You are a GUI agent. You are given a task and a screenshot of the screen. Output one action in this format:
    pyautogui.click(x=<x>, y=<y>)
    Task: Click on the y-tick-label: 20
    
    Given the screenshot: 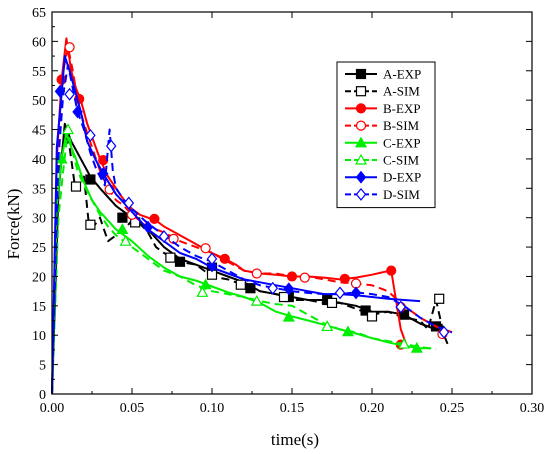 What is the action you would take?
    pyautogui.click(x=39, y=277)
    